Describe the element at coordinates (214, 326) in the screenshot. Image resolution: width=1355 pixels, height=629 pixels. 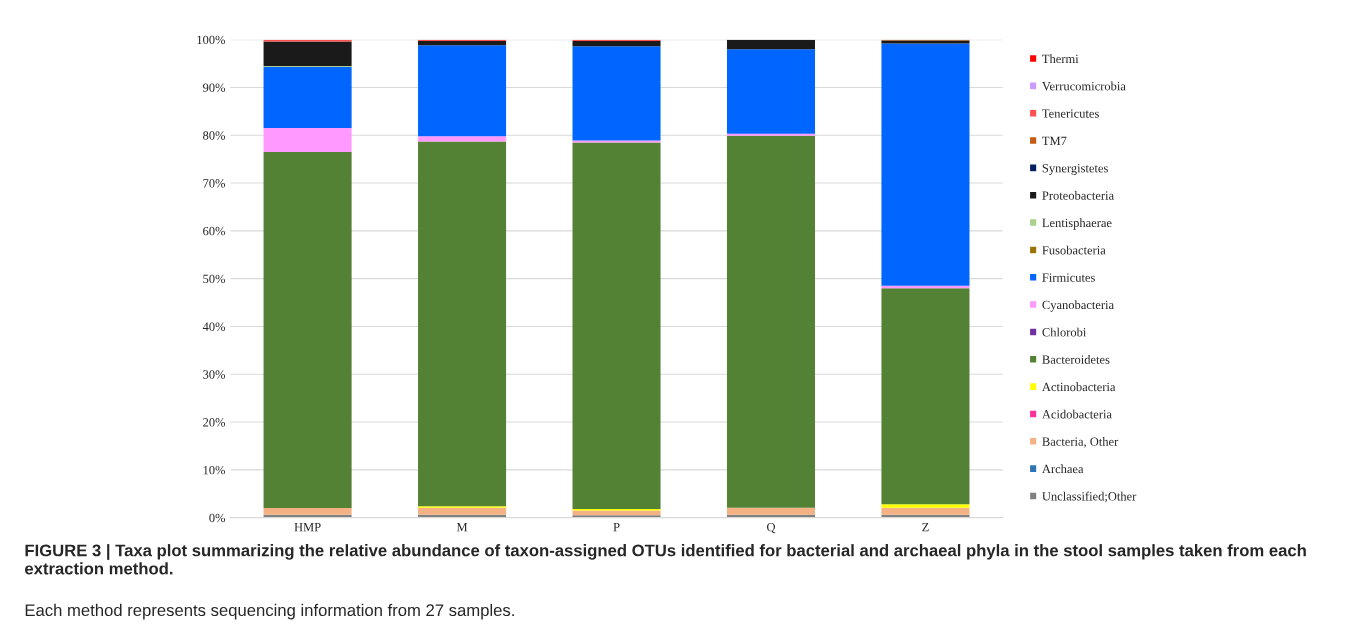
I see `y-tick-label: 40%` at that location.